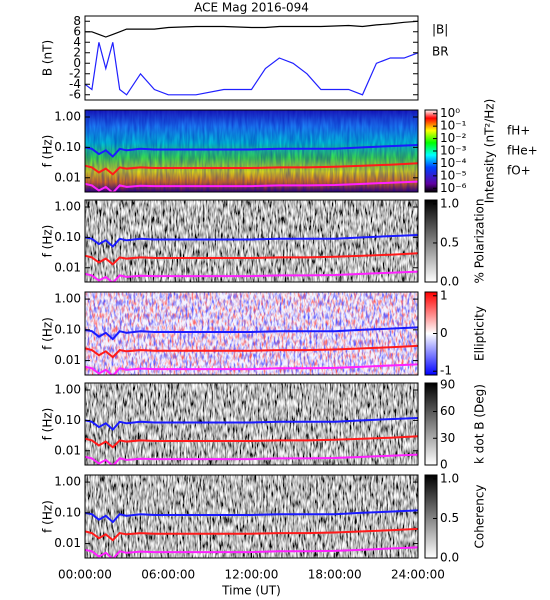 The image size is (550, 600). What do you see at coordinates (447, 384) in the screenshot?
I see `colorbar-tick-label: 90` at bounding box center [447, 384].